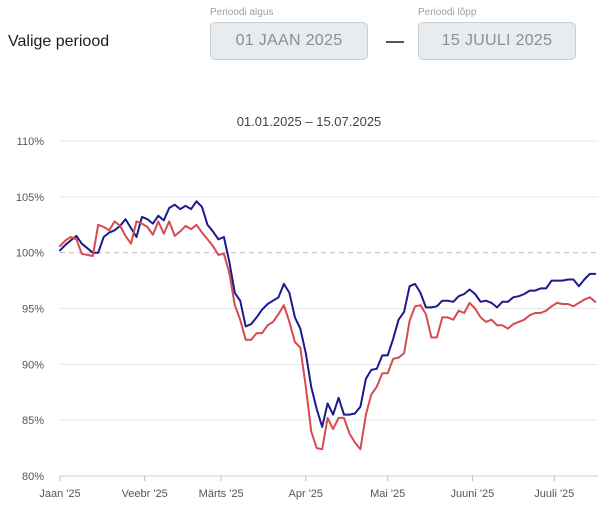 This screenshot has height=516, width=608. Describe the element at coordinates (473, 494) in the screenshot. I see `x-tick-label: Juuni '25` at that location.